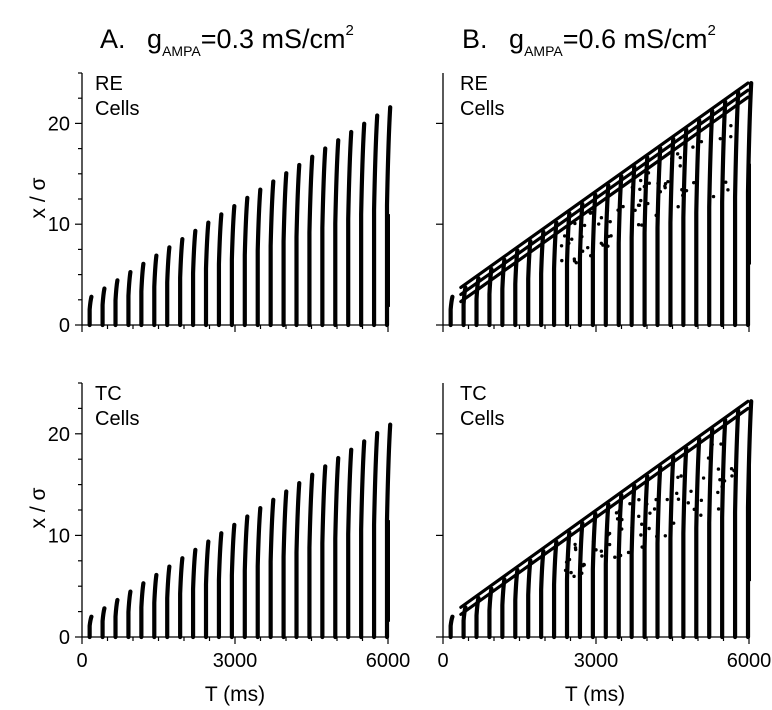 The width and height of the screenshot is (772, 710). What do you see at coordinates (154, 39) in the screenshot?
I see `conductance-symbol: g` at bounding box center [154, 39].